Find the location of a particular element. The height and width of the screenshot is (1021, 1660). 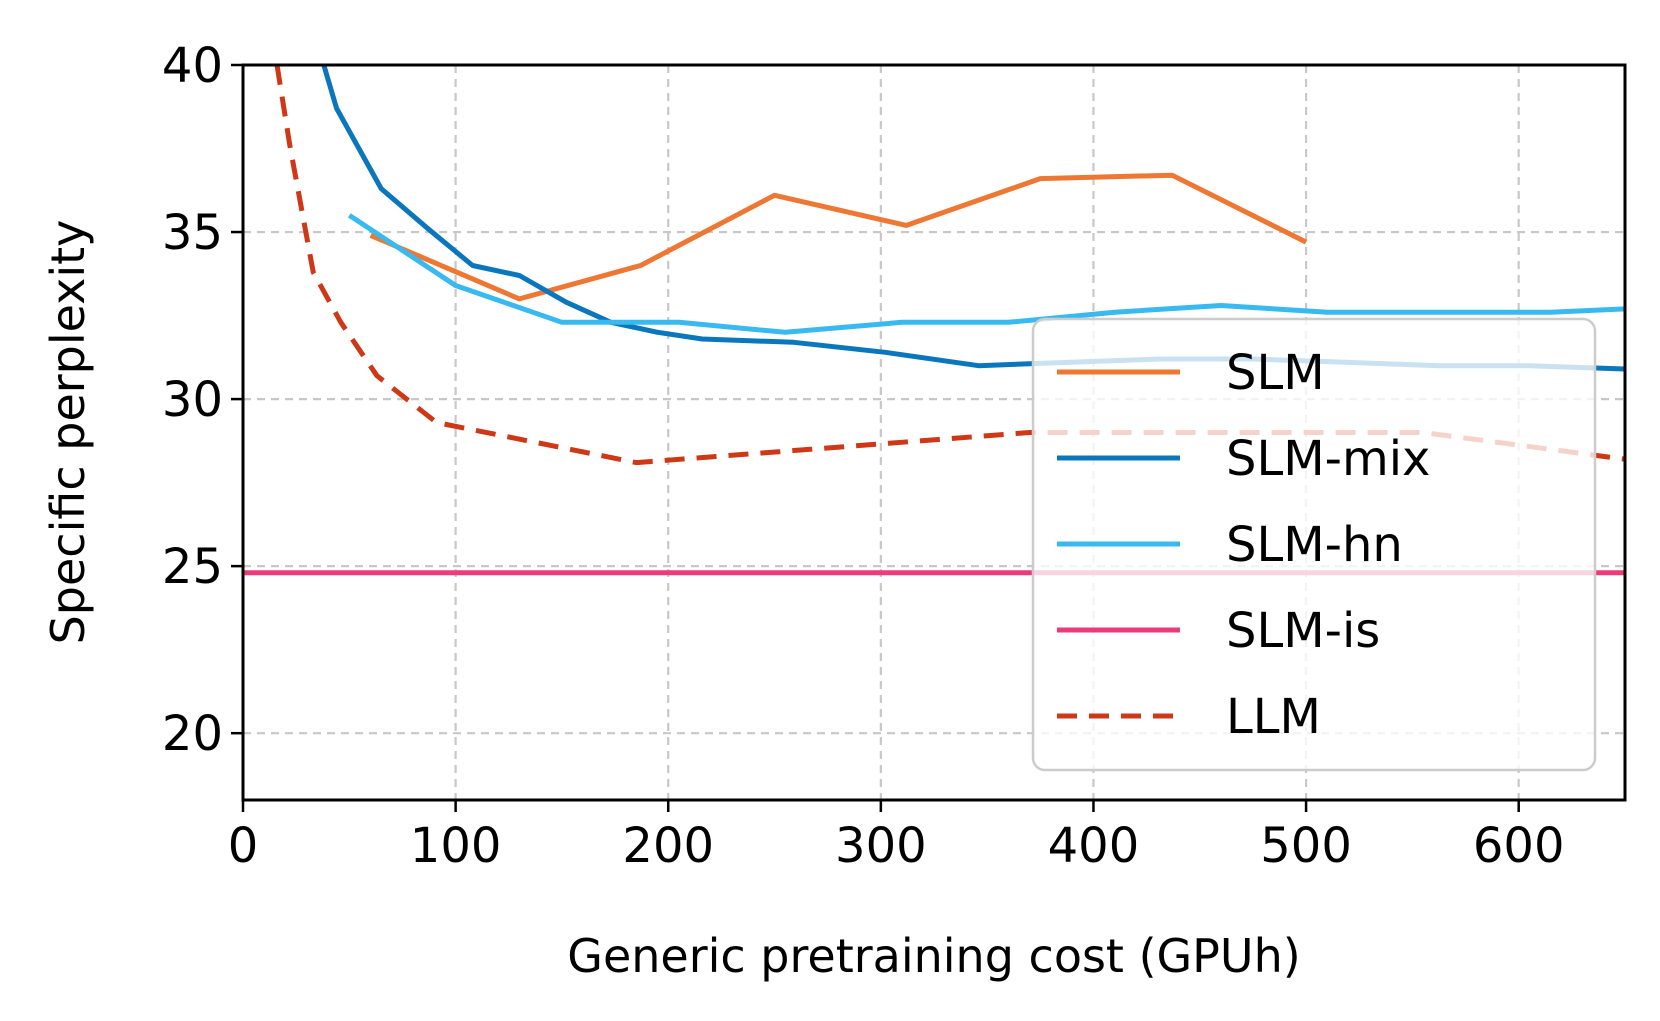

x-tick-label: 300 is located at coordinates (881, 846).